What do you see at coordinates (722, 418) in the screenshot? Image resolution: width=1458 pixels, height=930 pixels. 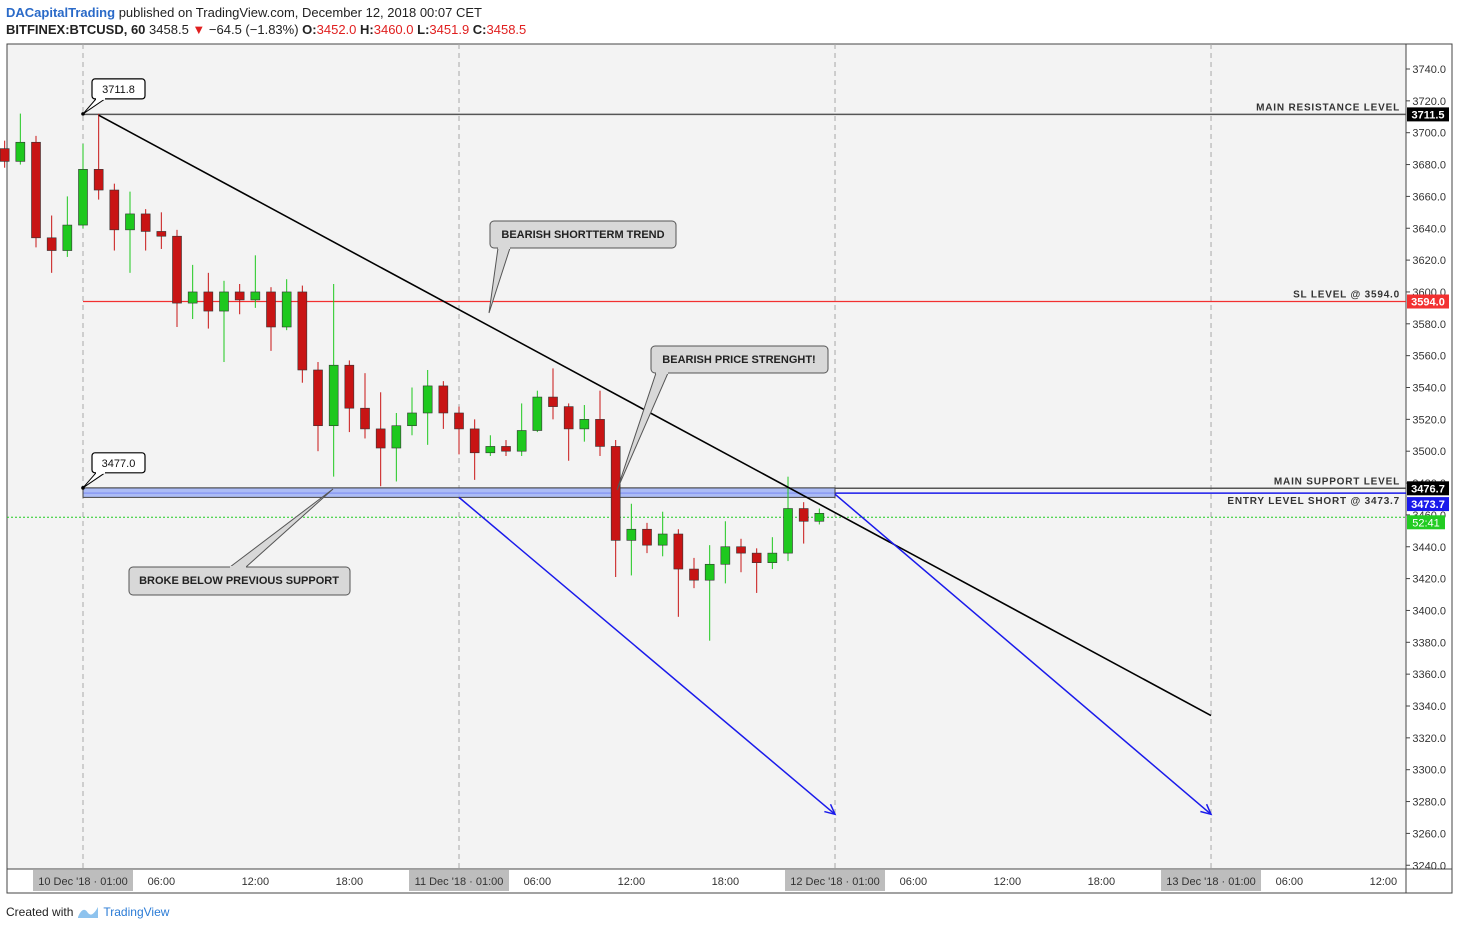 I see `callout-bearish-price-strength: BEARISH PRICE STRENGHT!` at bounding box center [722, 418].